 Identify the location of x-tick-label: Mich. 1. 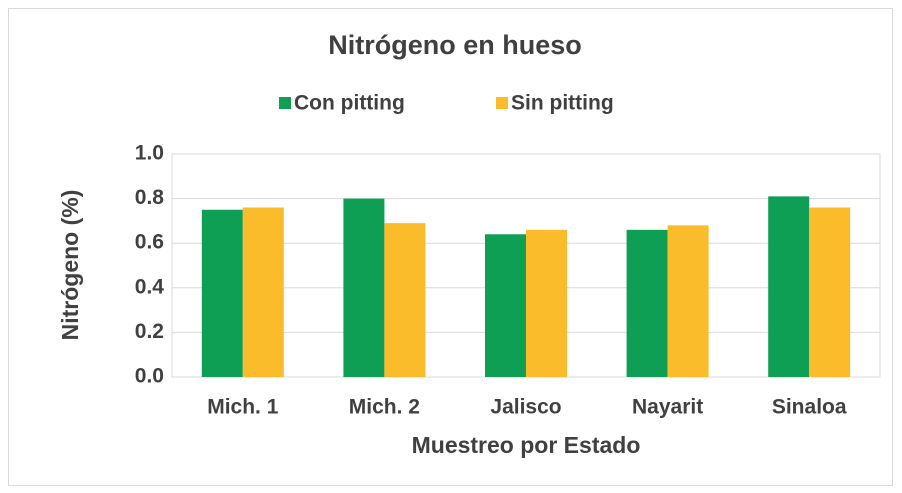
(243, 407).